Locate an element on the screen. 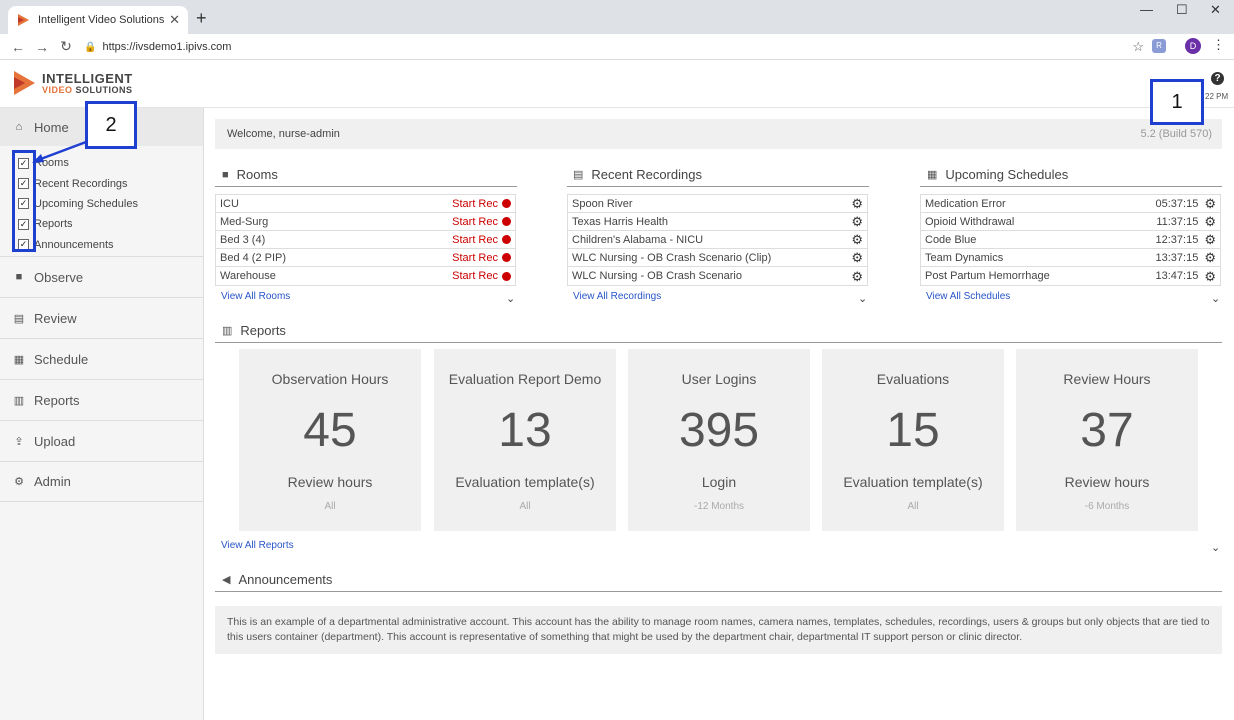  report-card: User Logins 395 Login -12 Months is located at coordinates (719, 440).